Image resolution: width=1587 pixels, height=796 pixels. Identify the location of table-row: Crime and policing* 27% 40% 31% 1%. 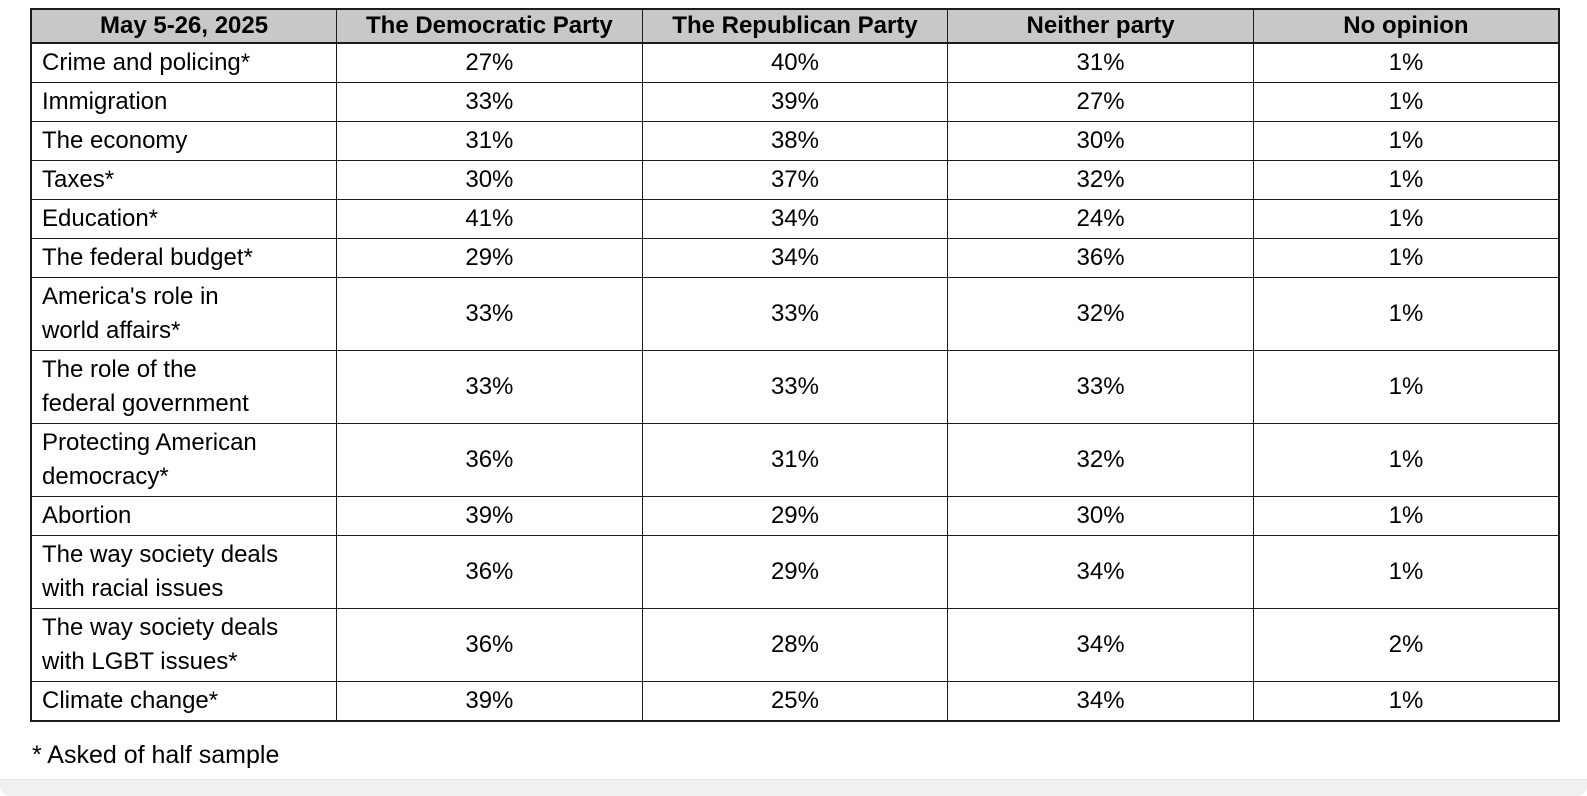
(795, 62).